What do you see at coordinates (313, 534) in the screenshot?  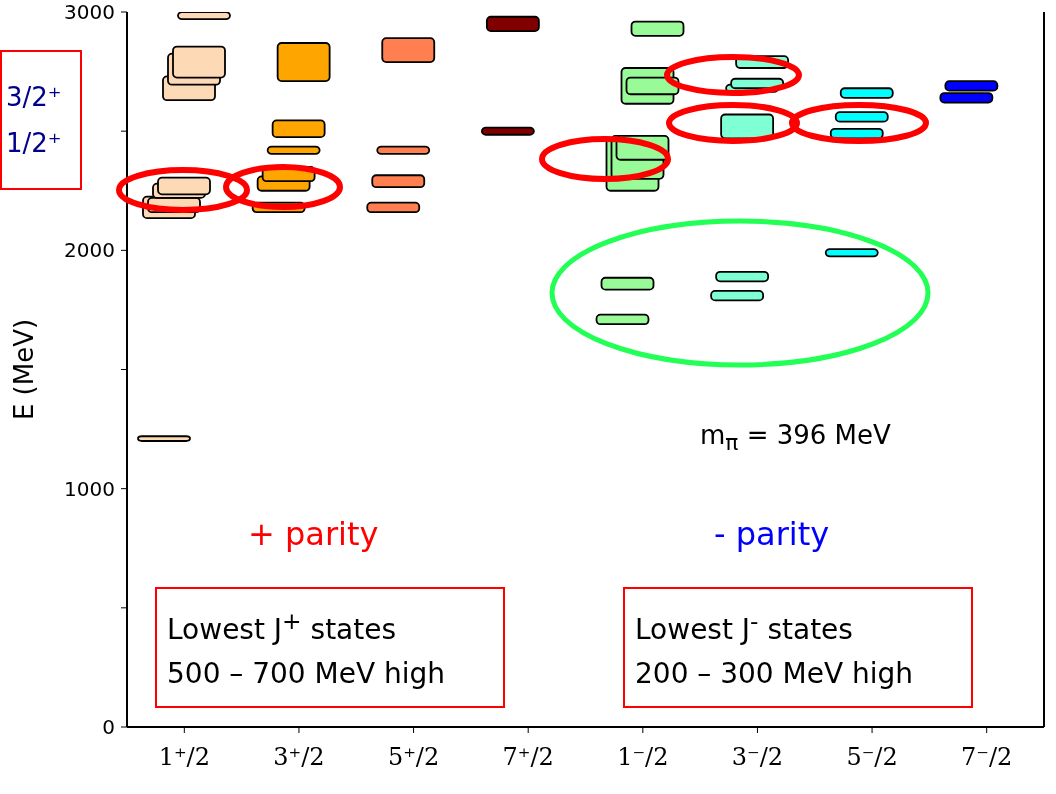 I see `annotation: + parity` at bounding box center [313, 534].